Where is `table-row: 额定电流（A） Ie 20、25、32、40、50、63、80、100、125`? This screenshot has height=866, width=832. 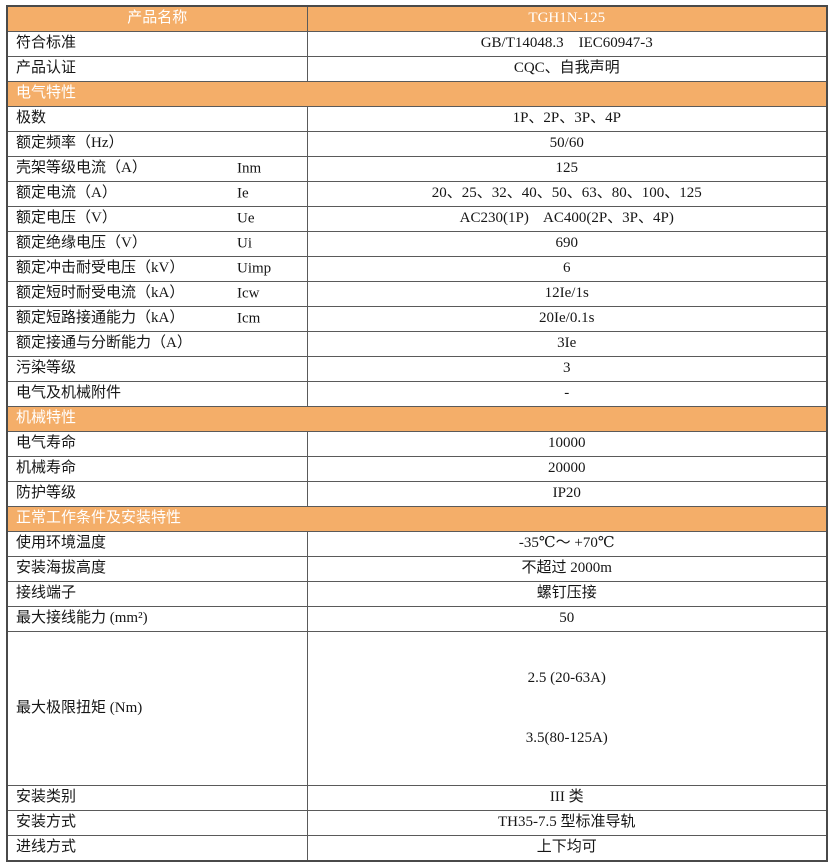
table-row: 额定电流（A） Ie 20、25、32、40、50、63、80、100、125 is located at coordinates (417, 193).